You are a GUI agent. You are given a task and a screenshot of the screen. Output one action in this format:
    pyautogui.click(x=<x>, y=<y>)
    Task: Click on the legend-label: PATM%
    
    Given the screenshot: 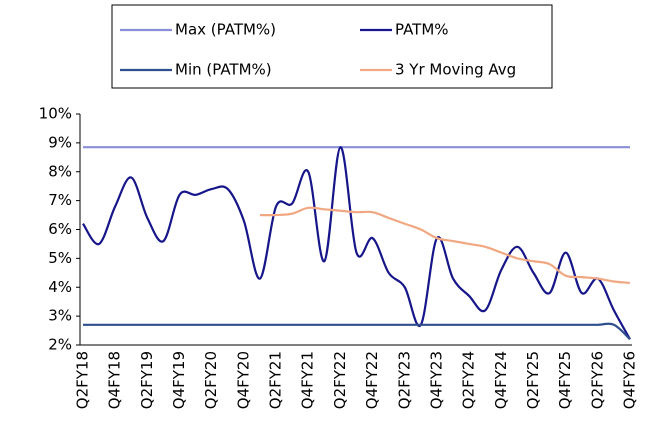 What is the action you would take?
    pyautogui.click(x=422, y=30)
    